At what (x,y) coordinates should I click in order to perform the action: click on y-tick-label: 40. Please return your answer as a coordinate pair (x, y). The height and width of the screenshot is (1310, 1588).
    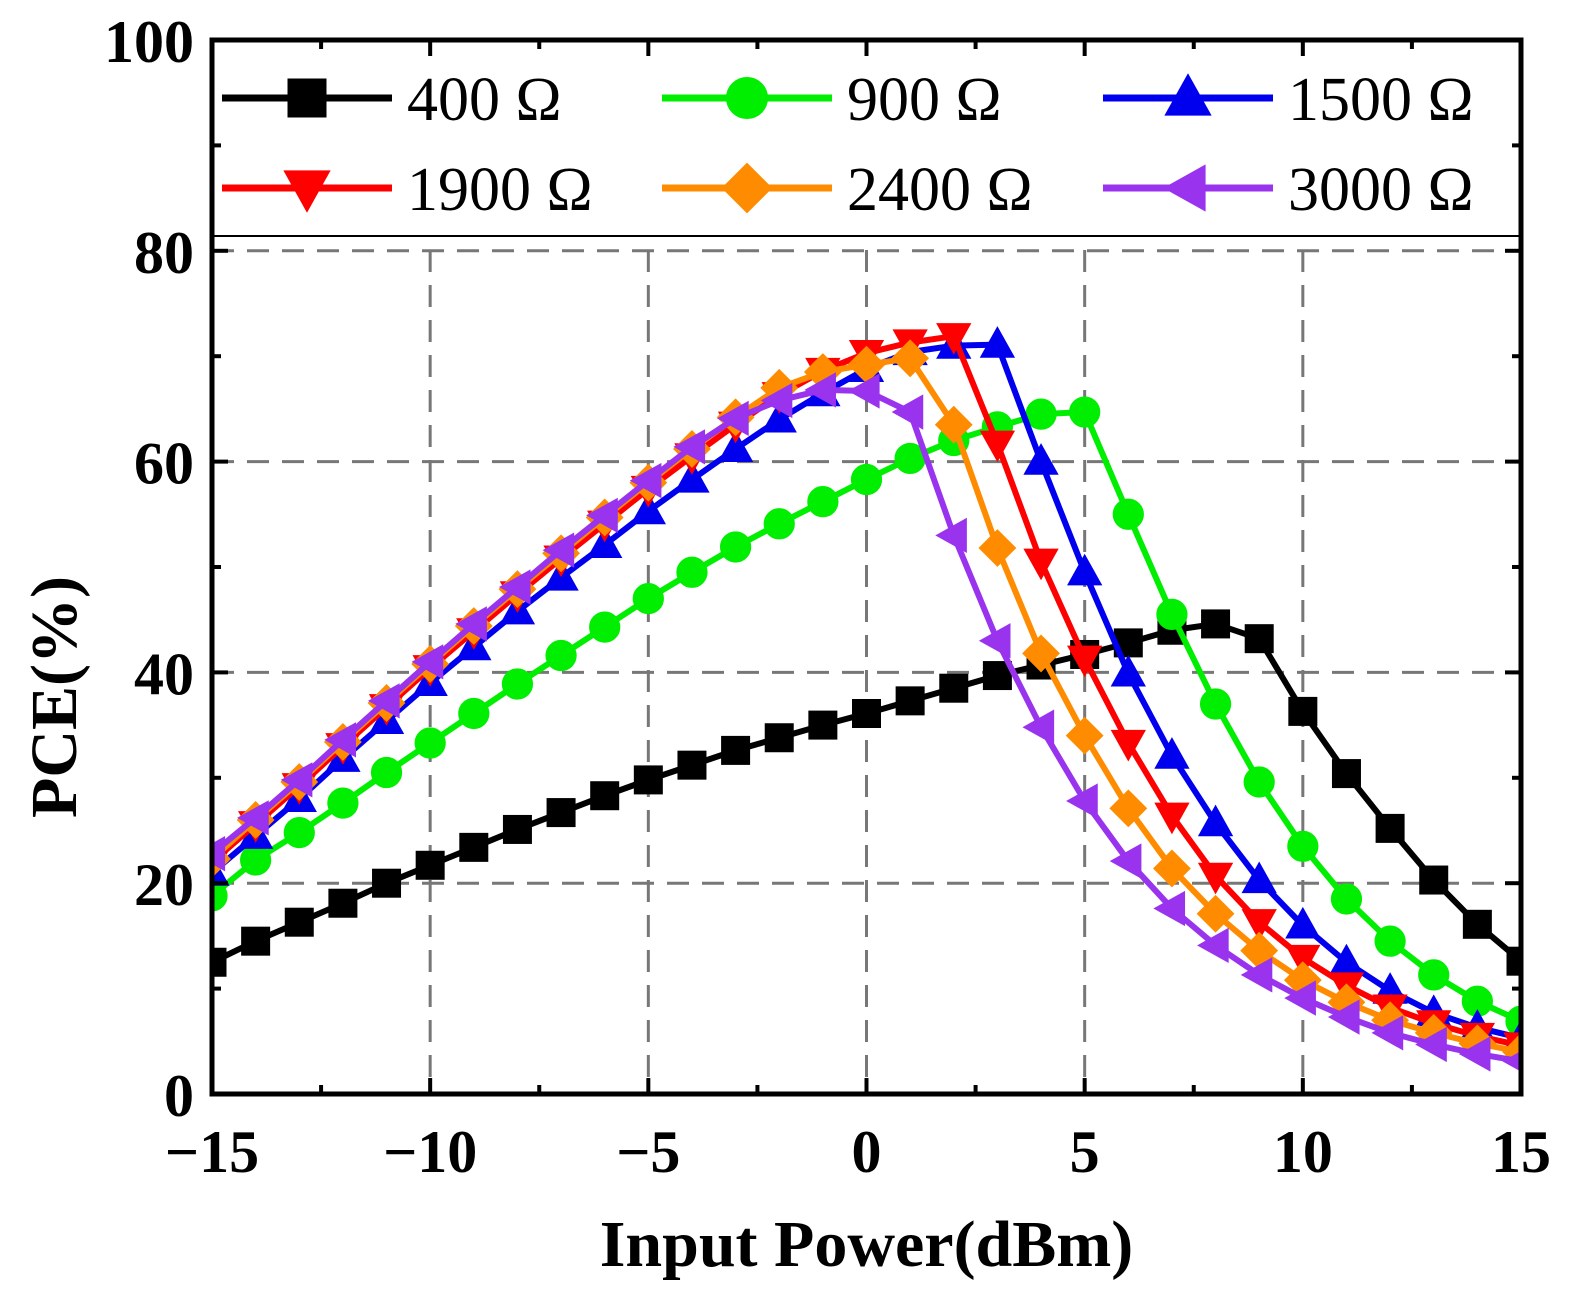
    Looking at the image, I should click on (164, 674).